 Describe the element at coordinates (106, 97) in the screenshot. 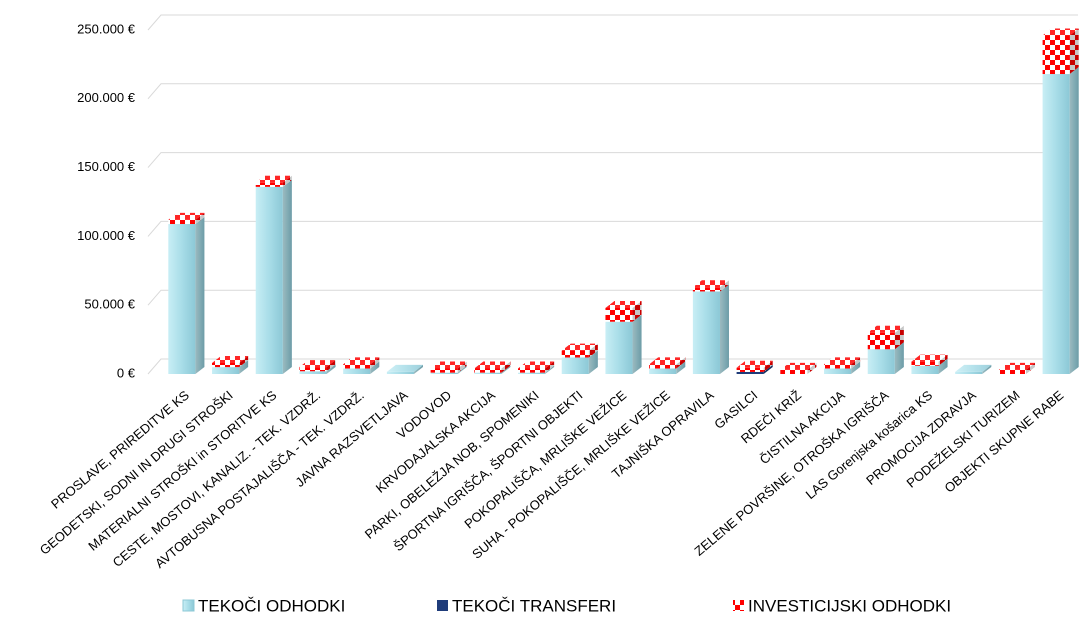

I see `y-tick-label: 200.000 €` at that location.